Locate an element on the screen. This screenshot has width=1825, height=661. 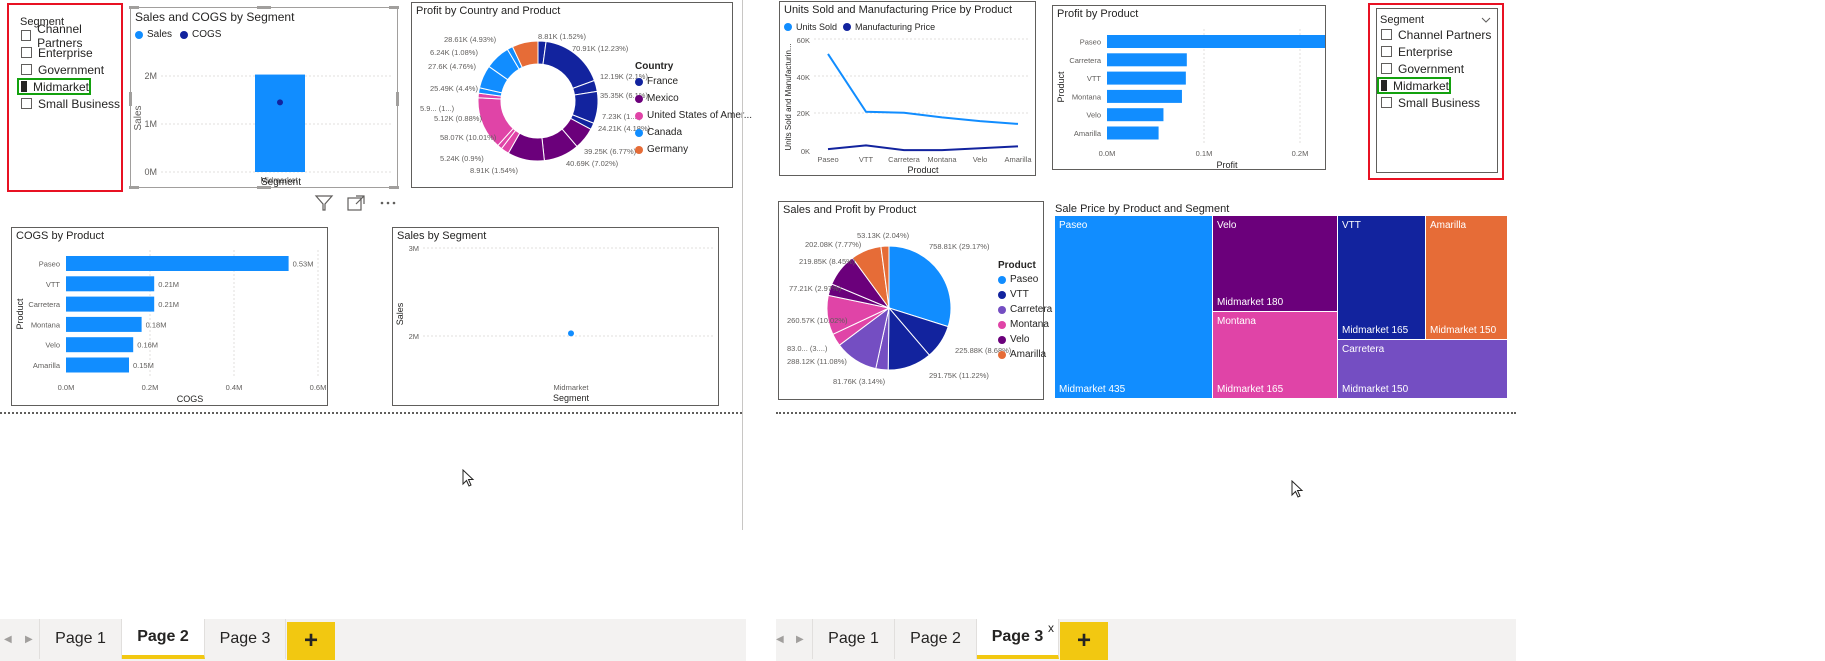
legend-dot is located at coordinates (1002, 339).